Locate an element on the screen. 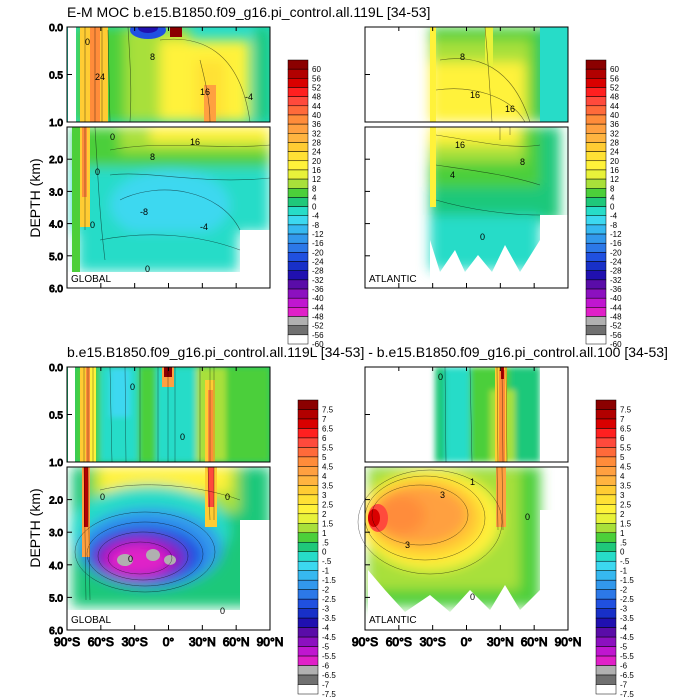 Image resolution: width=700 pixels, height=700 pixels. y-tick-label: 0.5 is located at coordinates (56, 416).